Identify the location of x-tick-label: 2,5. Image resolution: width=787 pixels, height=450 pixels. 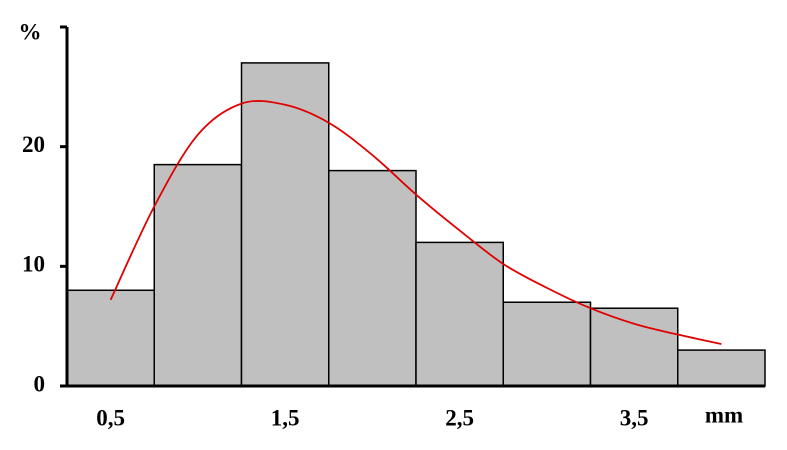
(459, 417).